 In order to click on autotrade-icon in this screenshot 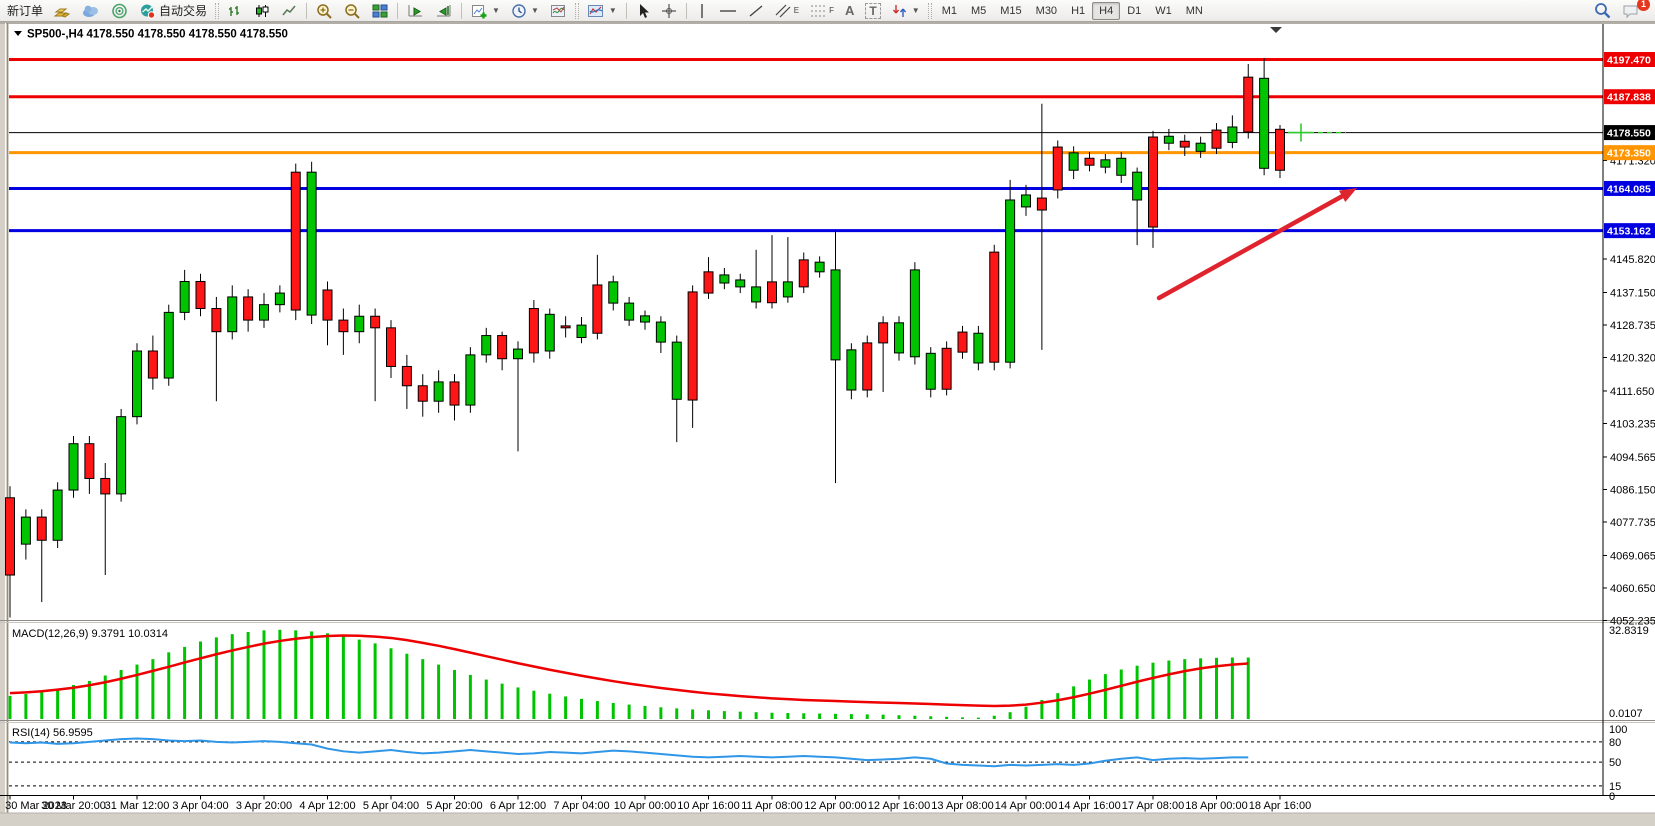, I will do `click(148, 11)`.